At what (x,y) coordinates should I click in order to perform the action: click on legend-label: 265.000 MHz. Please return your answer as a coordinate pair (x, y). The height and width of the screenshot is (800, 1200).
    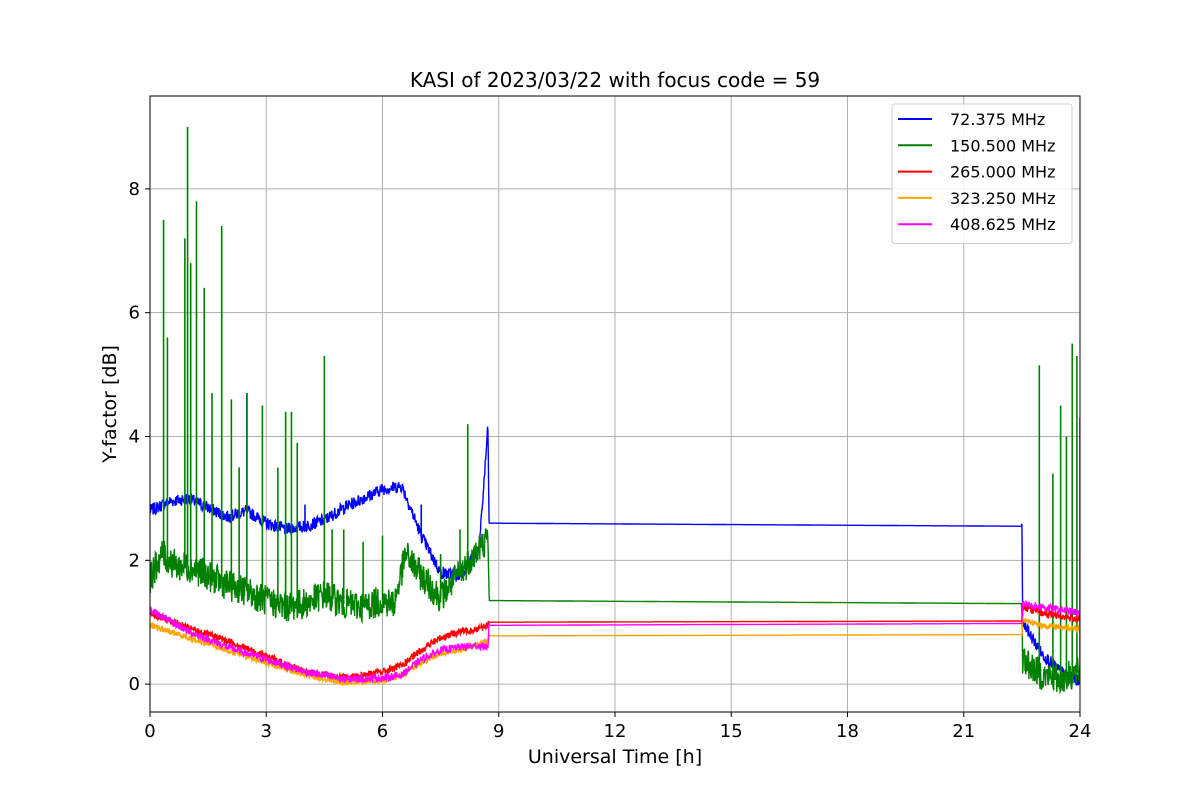
    Looking at the image, I should click on (1002, 172).